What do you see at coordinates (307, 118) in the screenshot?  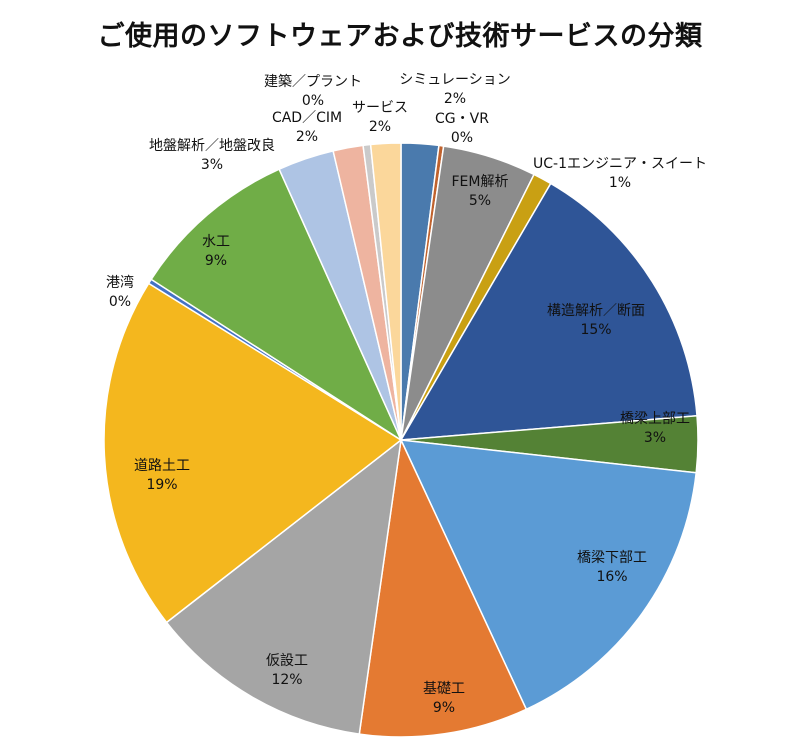 I see `slice-label: CAD／CIM` at bounding box center [307, 118].